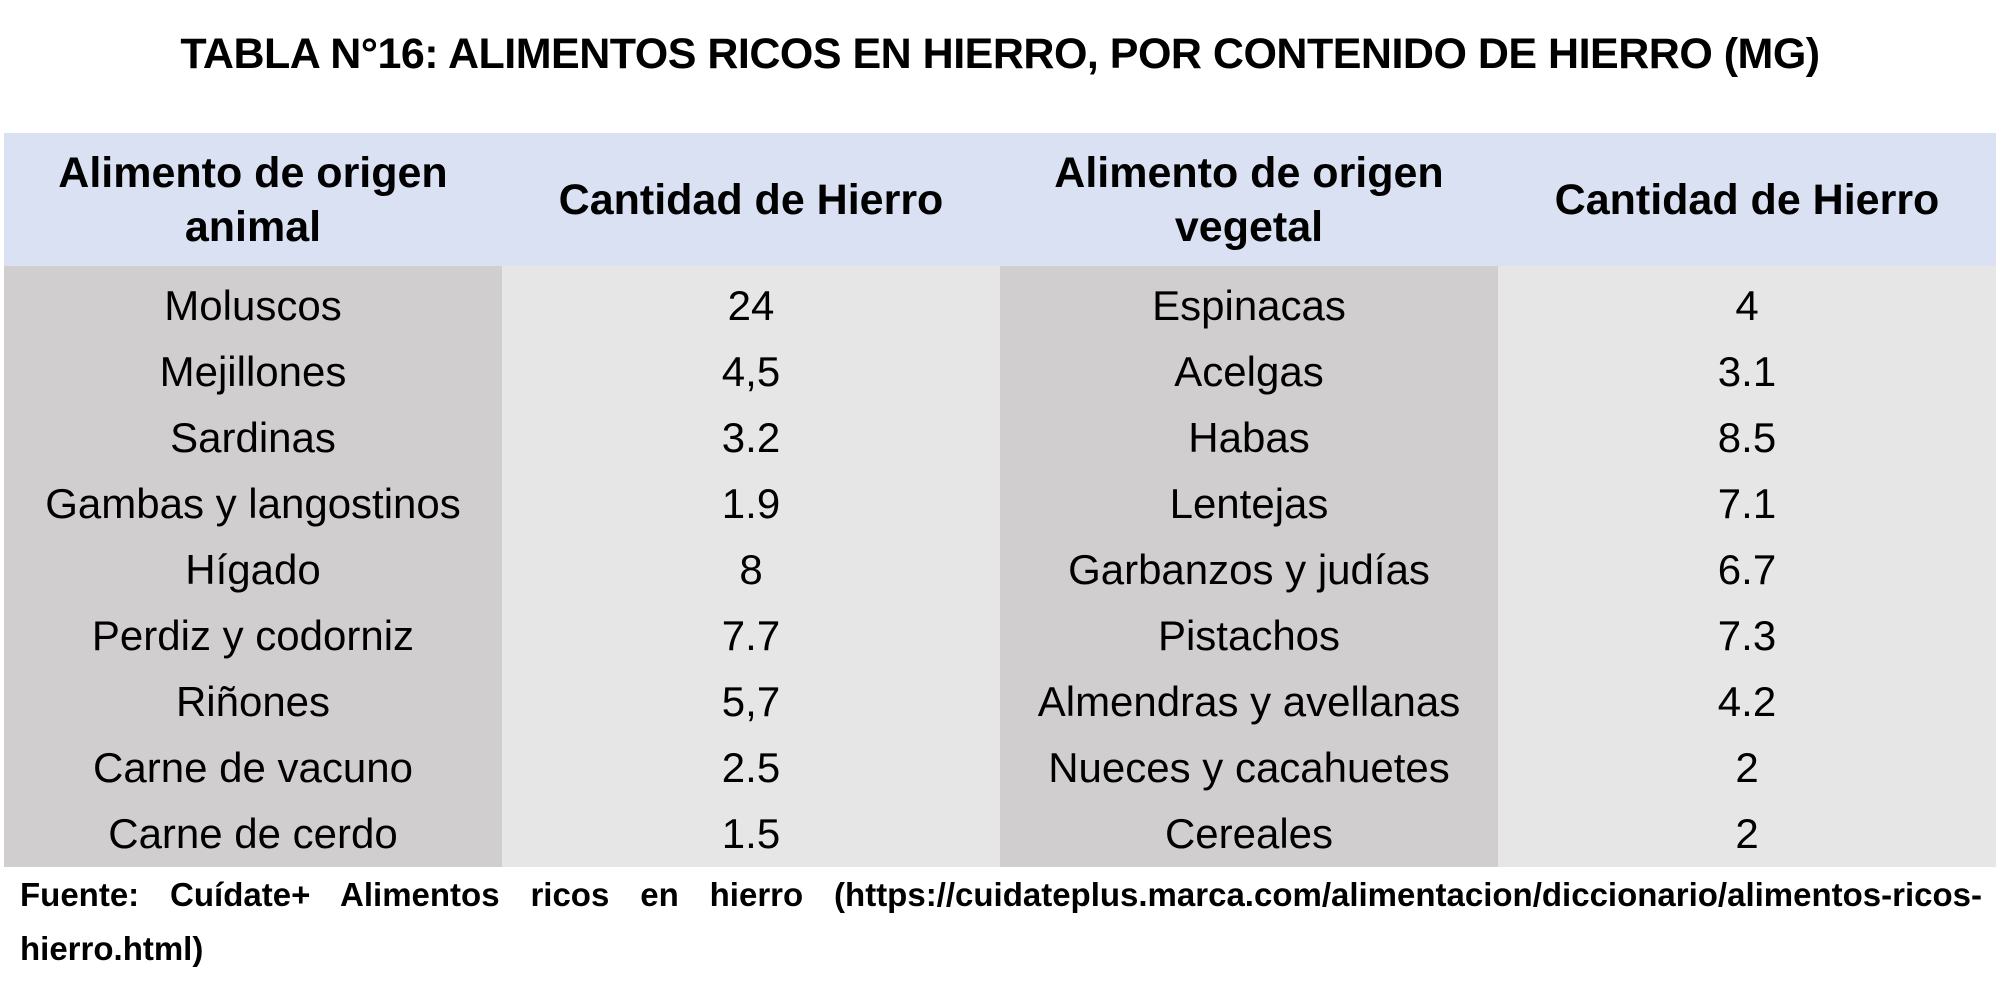 Image resolution: width=2000 pixels, height=999 pixels. Describe the element at coordinates (1249, 371) in the screenshot. I see `vegetable-food-cell: Acelgas` at that location.